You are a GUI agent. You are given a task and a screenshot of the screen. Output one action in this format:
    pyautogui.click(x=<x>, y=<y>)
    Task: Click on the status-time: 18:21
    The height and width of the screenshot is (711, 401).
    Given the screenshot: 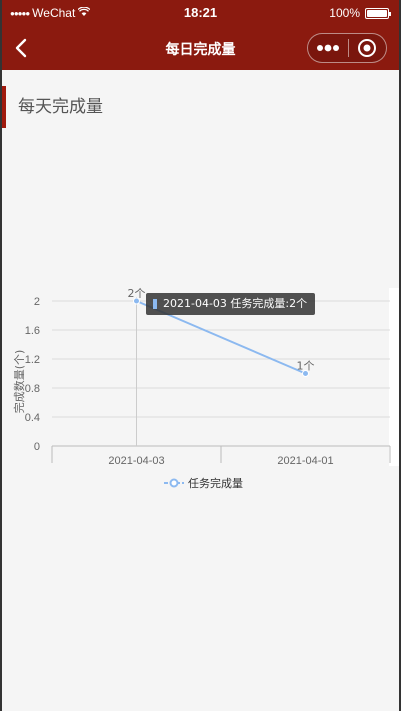 What is the action you would take?
    pyautogui.click(x=200, y=12)
    